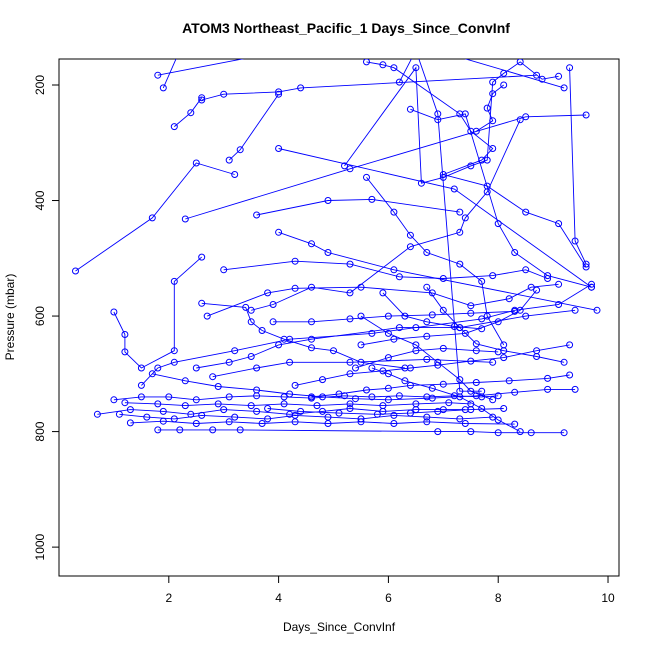 The height and width of the screenshot is (650, 650). I want to click on x-tick-label: 10, so click(608, 598).